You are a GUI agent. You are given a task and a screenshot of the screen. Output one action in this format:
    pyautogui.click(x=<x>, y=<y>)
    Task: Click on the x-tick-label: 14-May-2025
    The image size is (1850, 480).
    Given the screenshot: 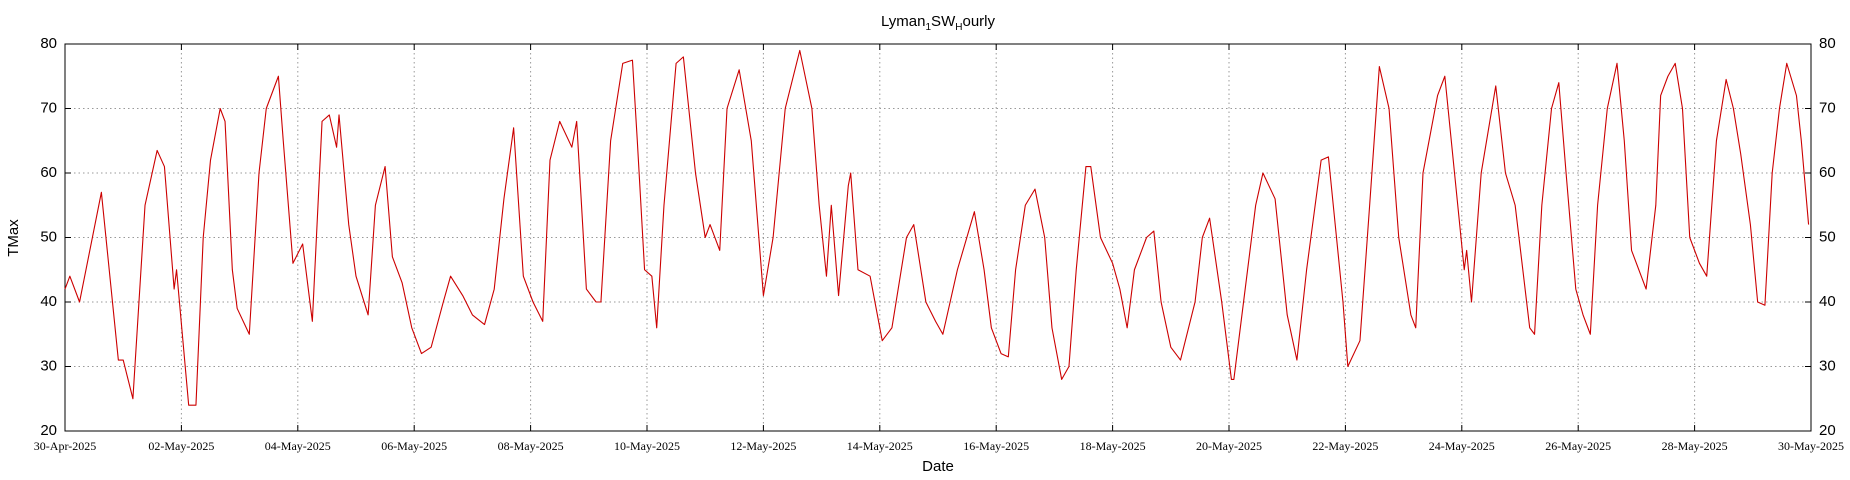 What is the action you would take?
    pyautogui.click(x=880, y=446)
    